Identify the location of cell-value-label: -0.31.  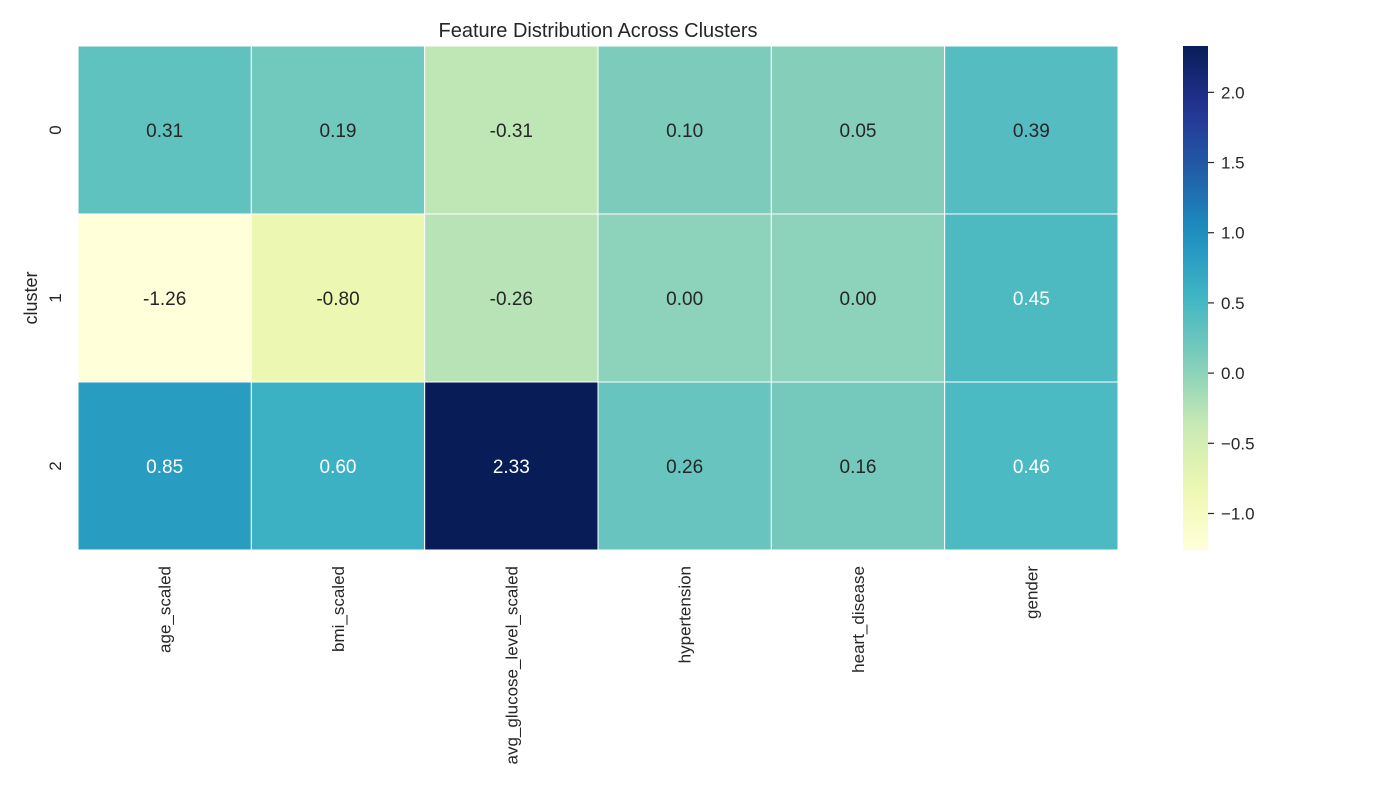
(511, 131).